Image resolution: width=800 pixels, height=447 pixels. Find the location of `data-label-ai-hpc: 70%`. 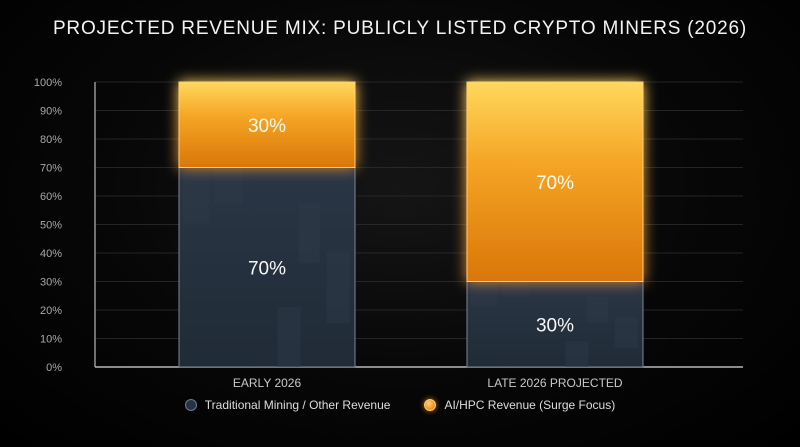

data-label-ai-hpc: 70% is located at coordinates (555, 183).